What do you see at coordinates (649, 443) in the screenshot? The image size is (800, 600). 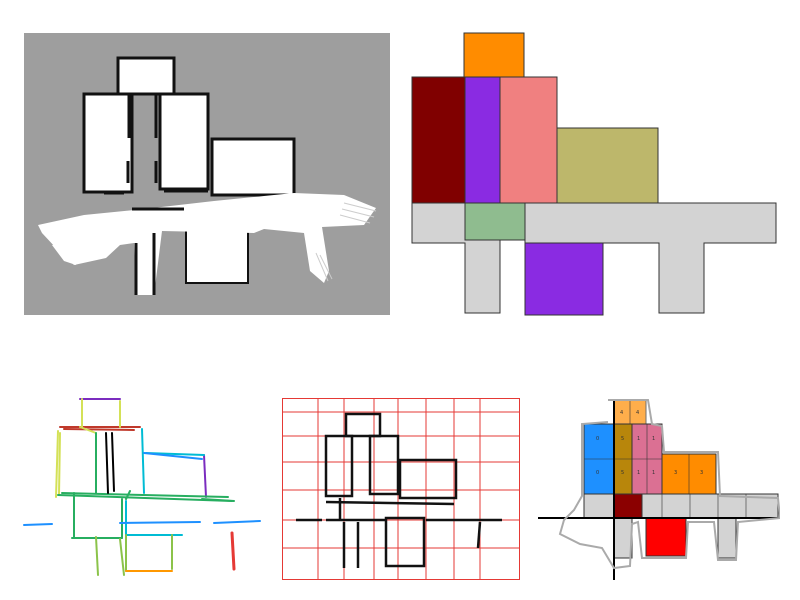 I see `cell-labels: 4 4 0 5 1 1 0 5 1 1 3 3` at bounding box center [649, 443].